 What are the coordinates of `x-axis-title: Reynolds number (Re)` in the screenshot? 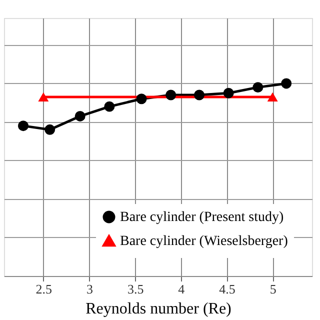 It's located at (159, 309).